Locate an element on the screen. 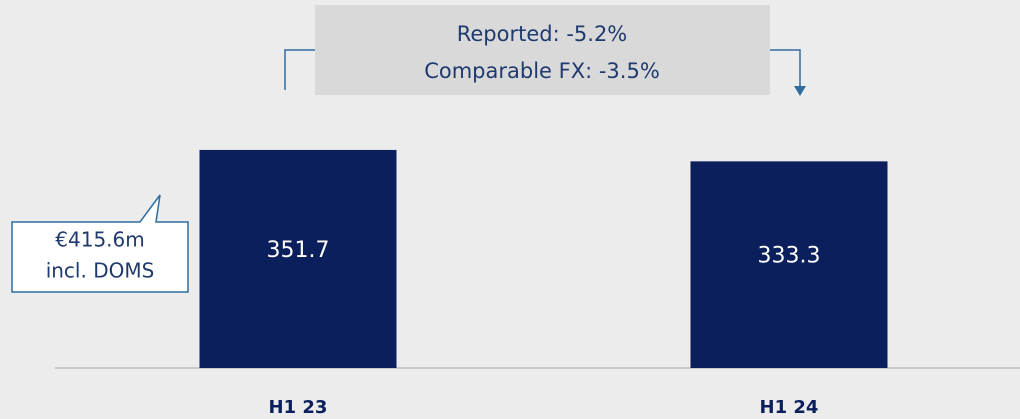  callout-box is located at coordinates (100, 243).